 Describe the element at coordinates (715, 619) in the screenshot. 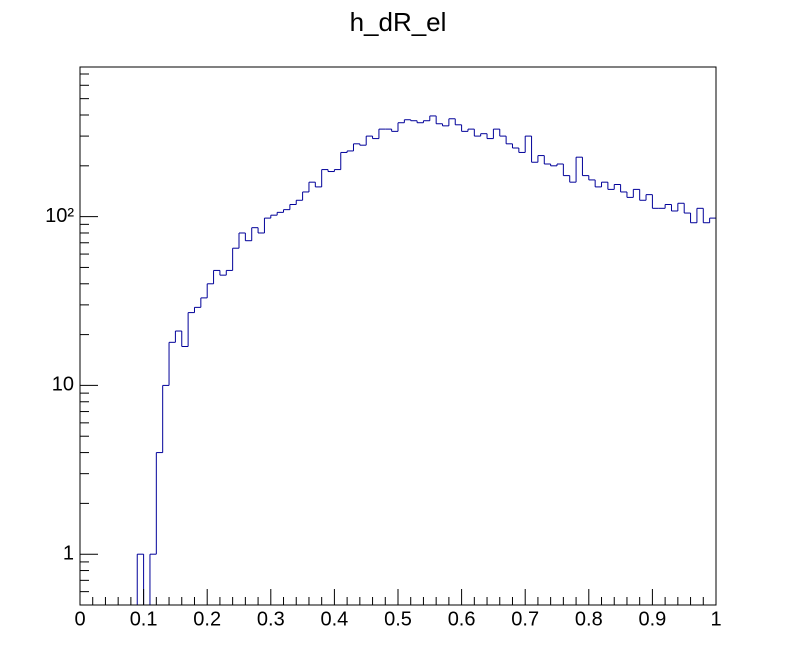

I see `x-tick-label: 1` at that location.